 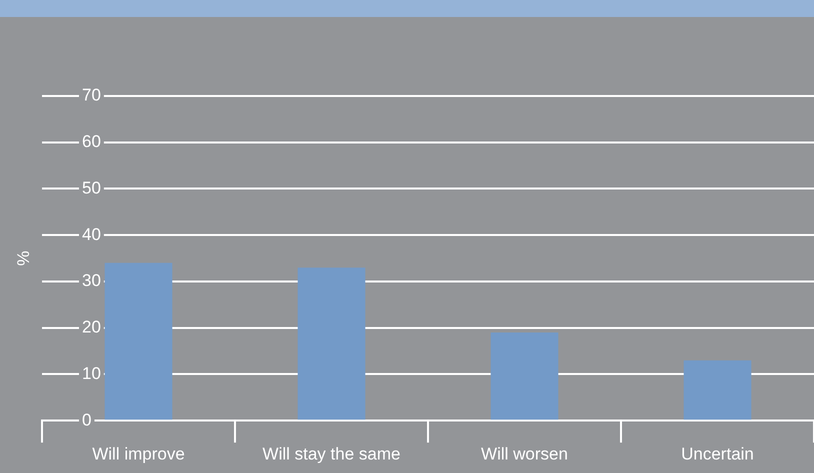 What do you see at coordinates (23, 258) in the screenshot?
I see `y-axis-title: %` at bounding box center [23, 258].